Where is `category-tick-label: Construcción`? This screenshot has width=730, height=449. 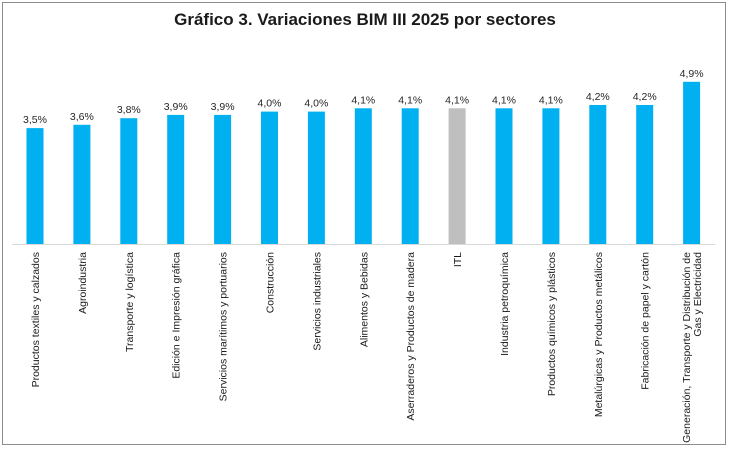 category-tick-label: Construcción is located at coordinates (271, 282).